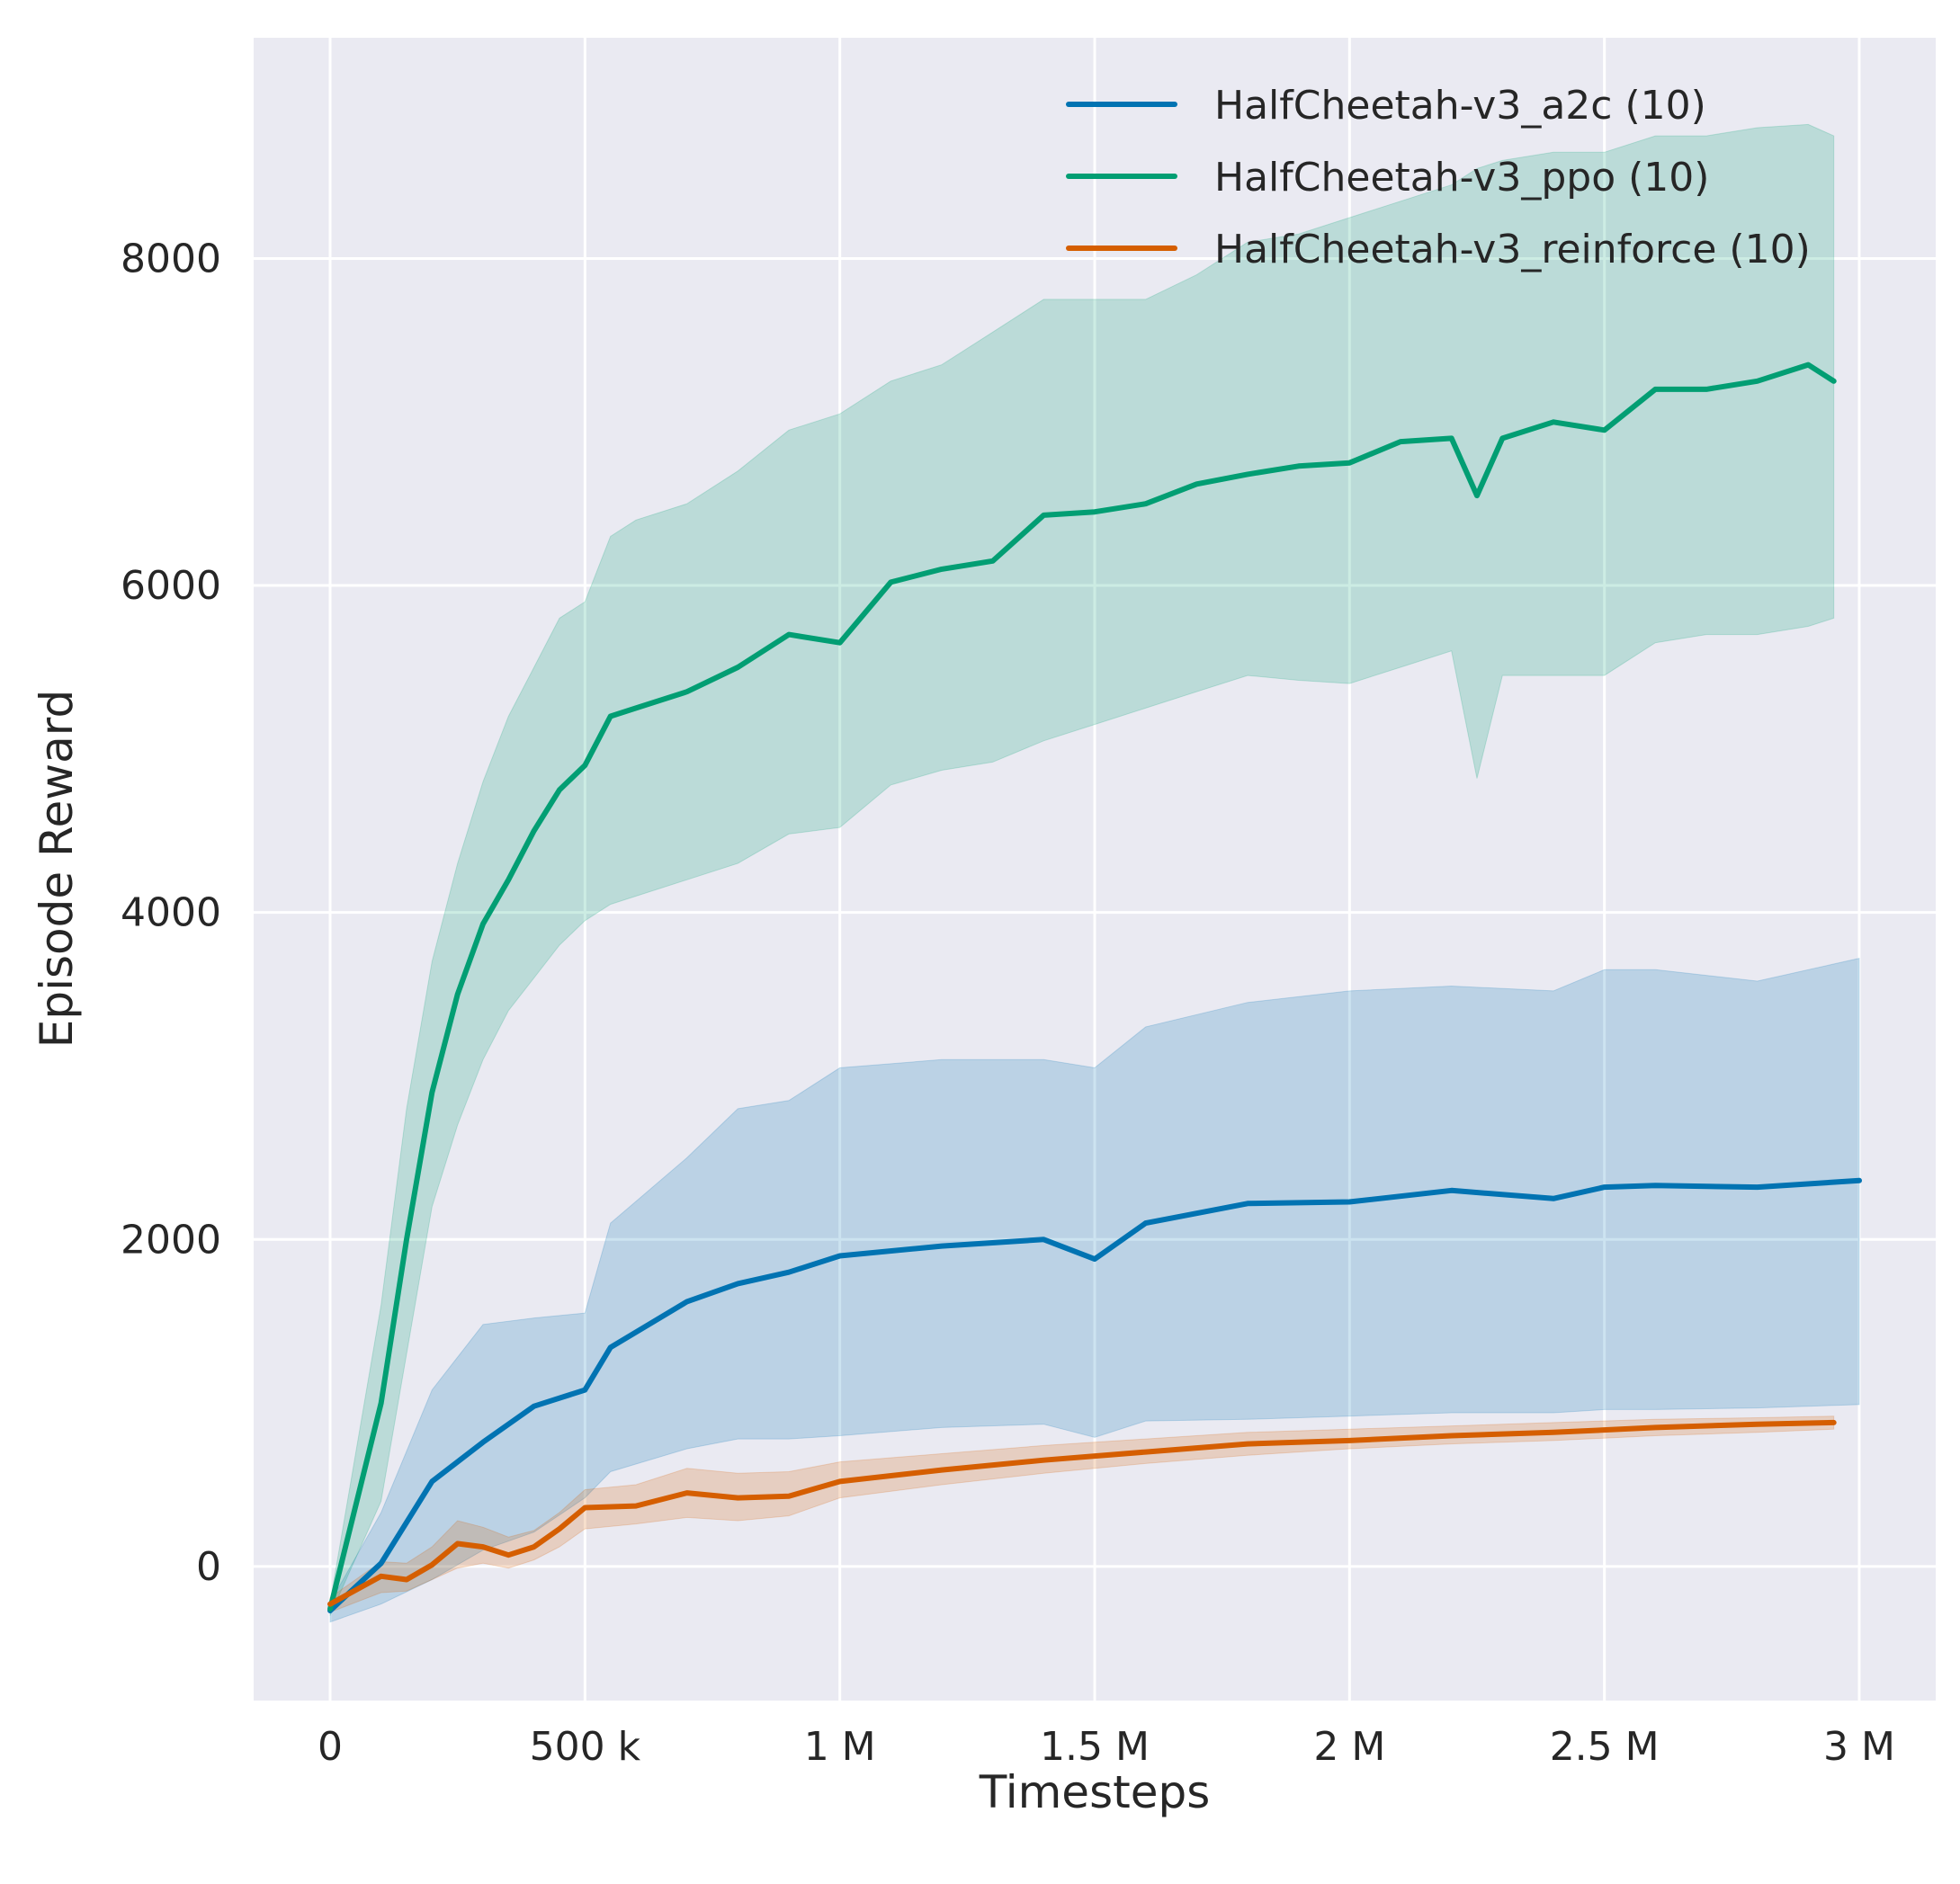  What do you see at coordinates (171, 1240) in the screenshot?
I see `y-tick-label: 2000` at bounding box center [171, 1240].